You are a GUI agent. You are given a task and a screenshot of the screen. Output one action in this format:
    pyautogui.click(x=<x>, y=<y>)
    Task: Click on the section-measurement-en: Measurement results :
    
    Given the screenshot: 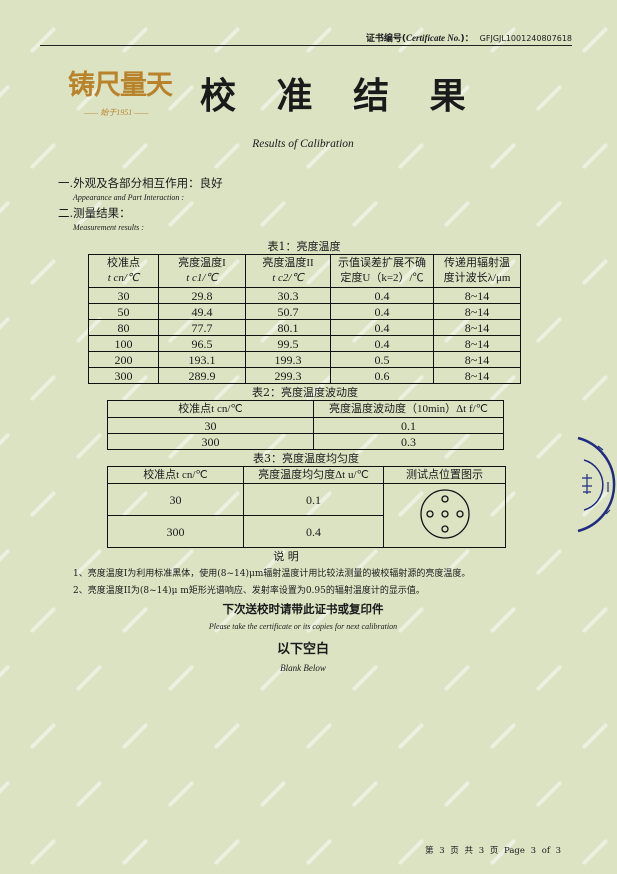 What is the action you would take?
    pyautogui.click(x=108, y=227)
    